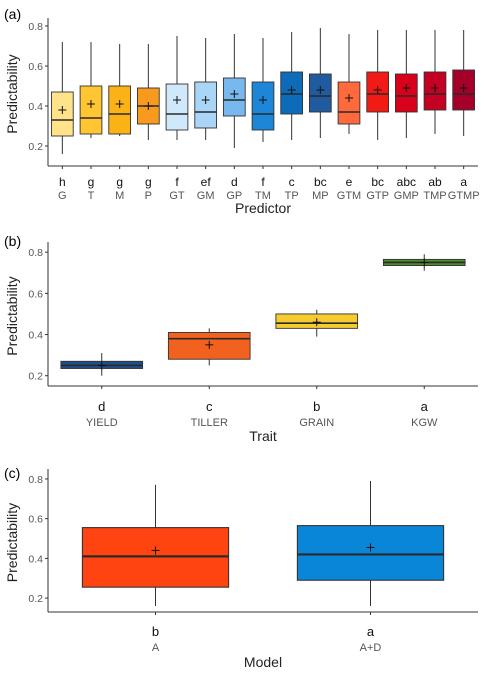  Describe the element at coordinates (234, 118) in the screenshot. I see `box-gp: dGP` at that location.